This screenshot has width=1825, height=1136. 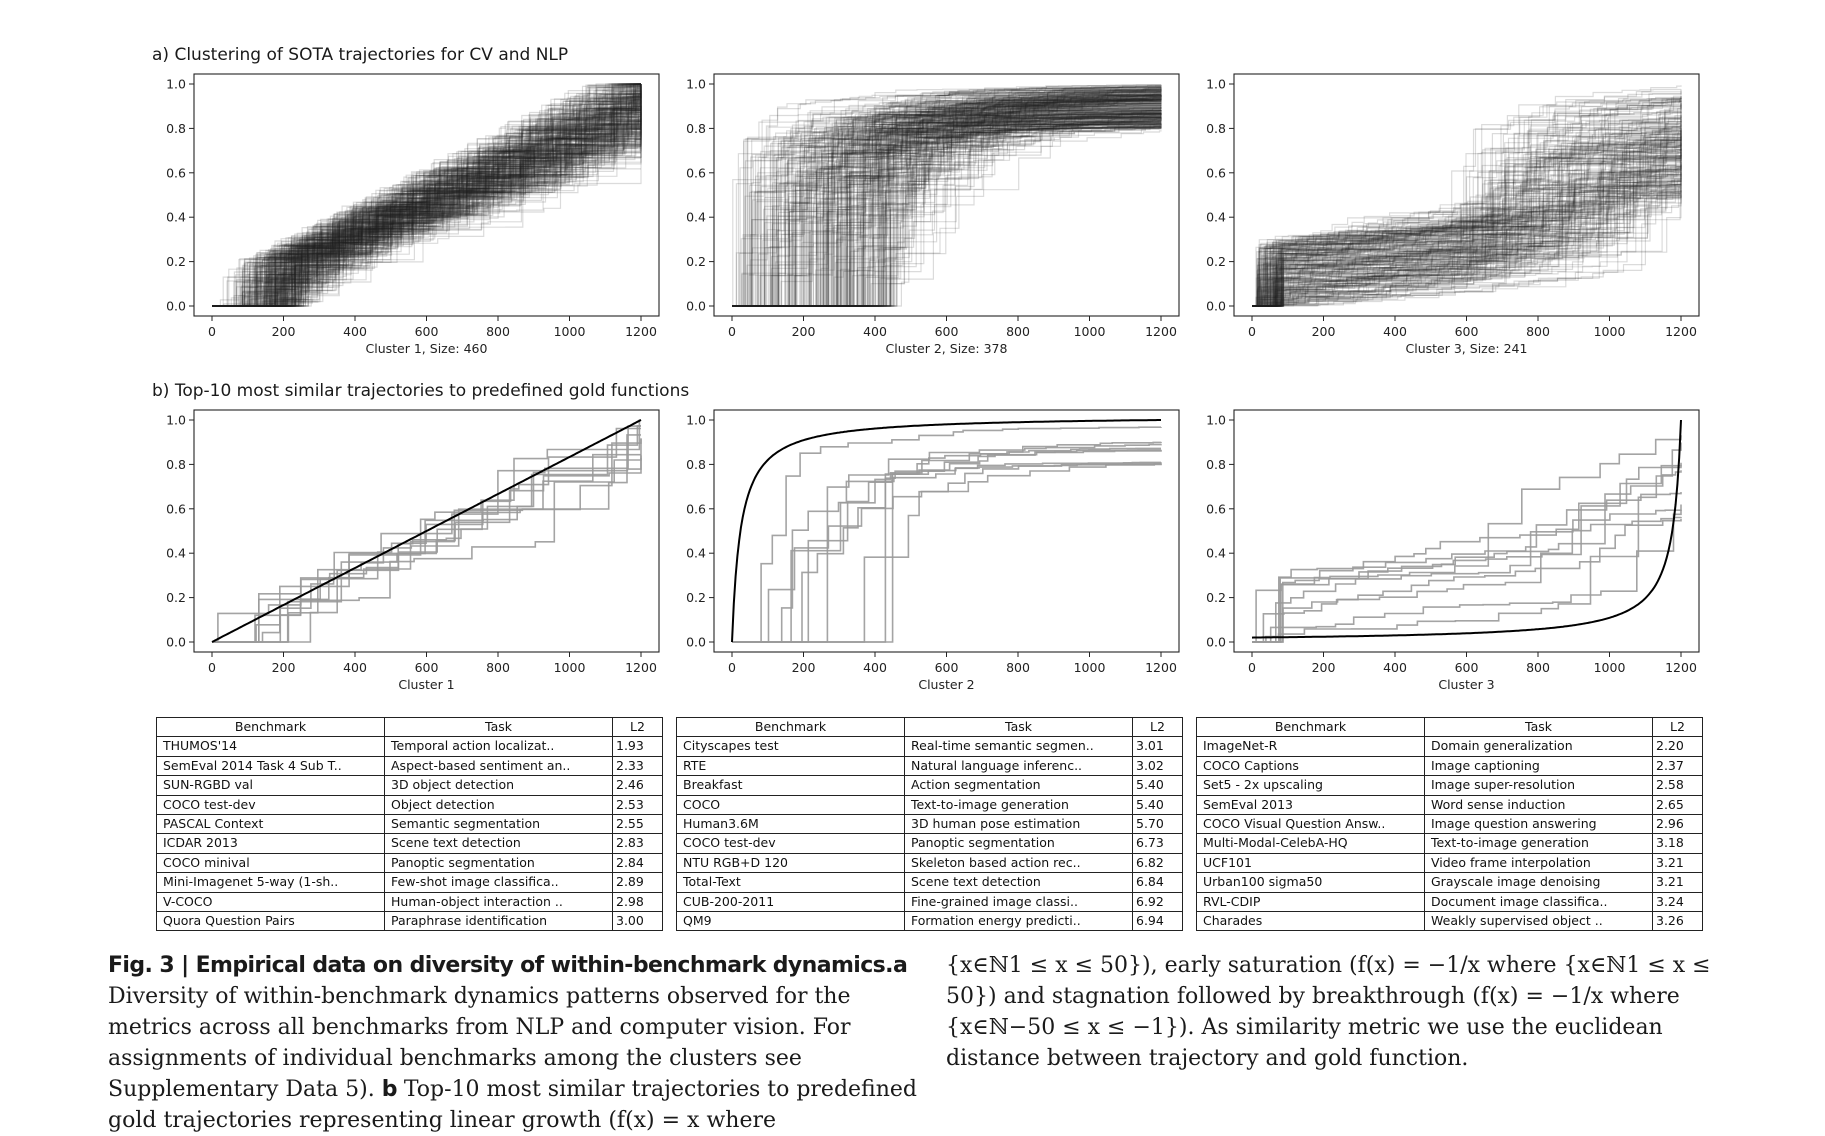 What do you see at coordinates (1310, 863) in the screenshot?
I see `benchmark-cell: UCF101` at bounding box center [1310, 863].